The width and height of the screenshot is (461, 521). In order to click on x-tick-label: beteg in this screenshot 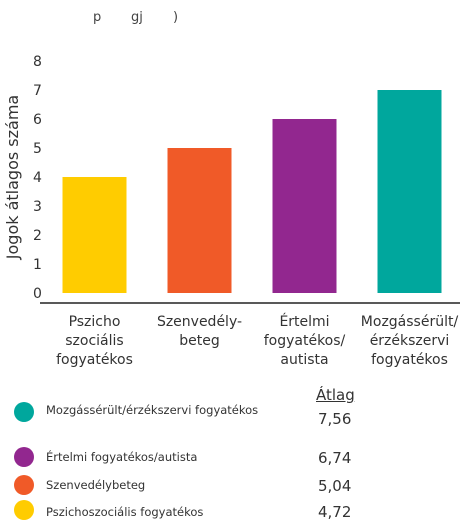, I will do `click(199, 341)`.